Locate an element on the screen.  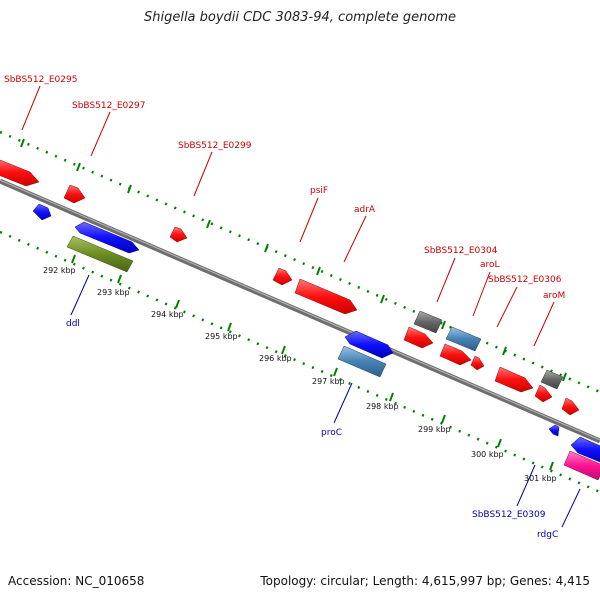
label-sbbs512-e0304: SbBS512_E0304 is located at coordinates (461, 251).